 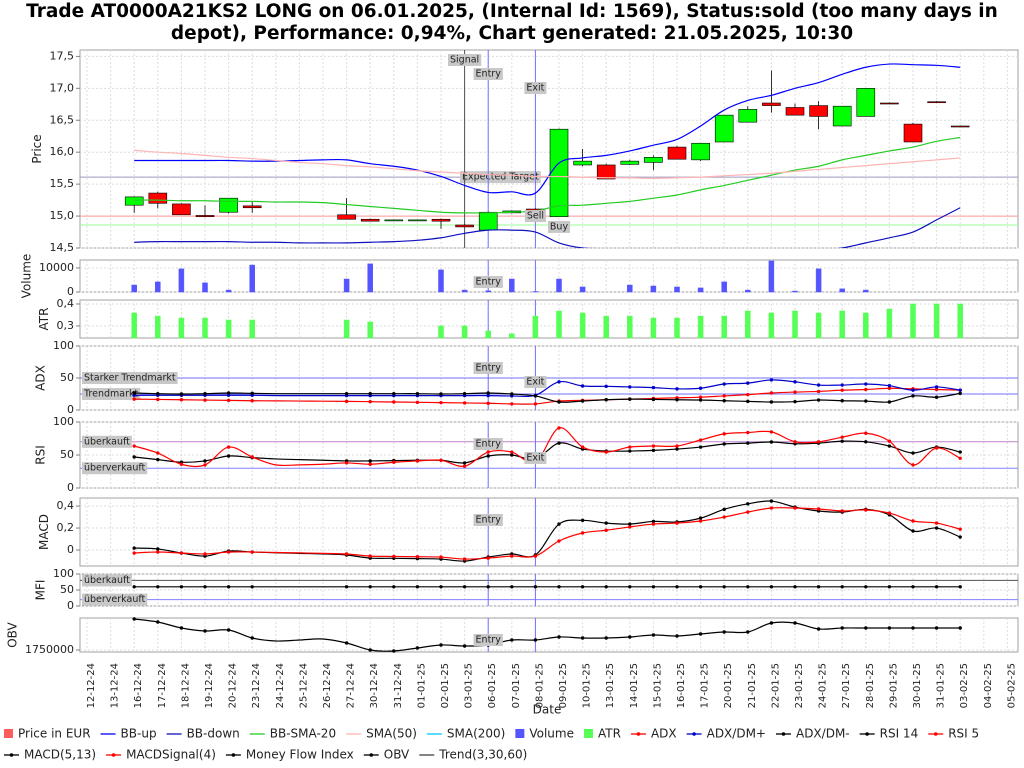 I want to click on legend-label: RSI 5, so click(x=963, y=734).